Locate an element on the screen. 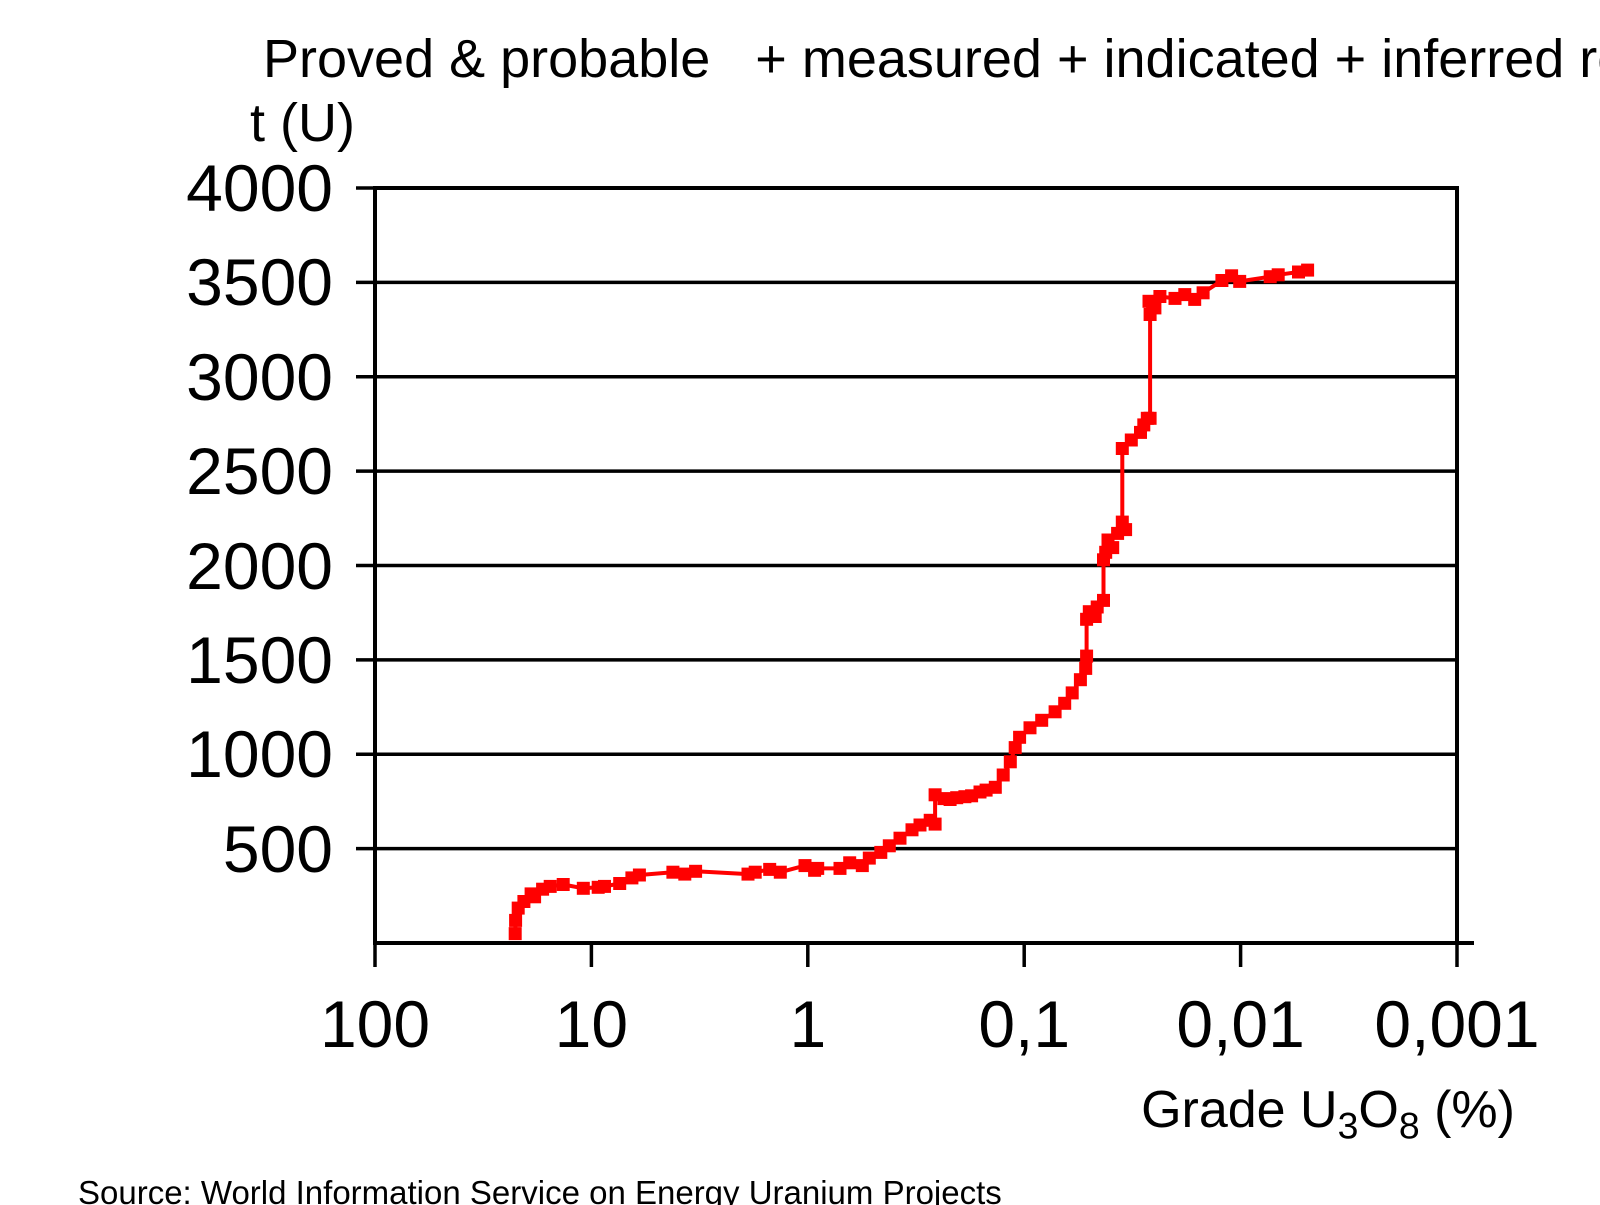  y-axis-tick-label: 2000 is located at coordinates (259, 565).